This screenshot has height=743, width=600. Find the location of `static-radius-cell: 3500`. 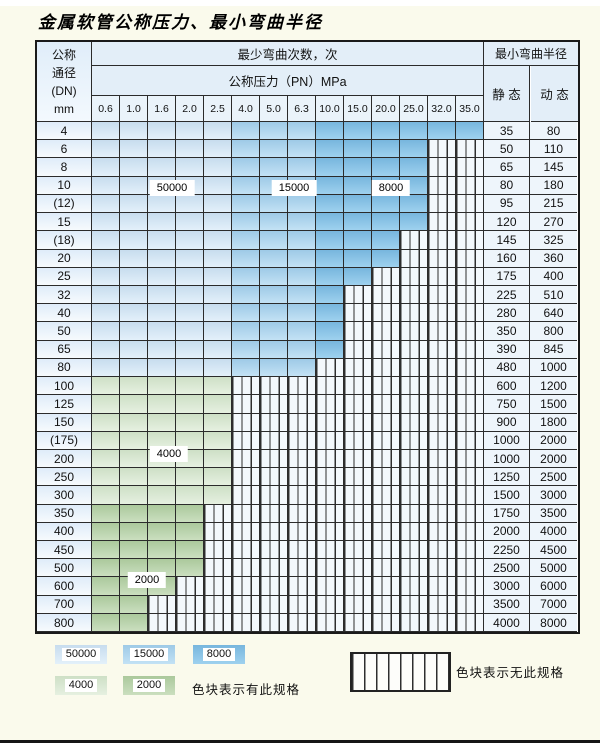

static-radius-cell: 3500 is located at coordinates (506, 604).